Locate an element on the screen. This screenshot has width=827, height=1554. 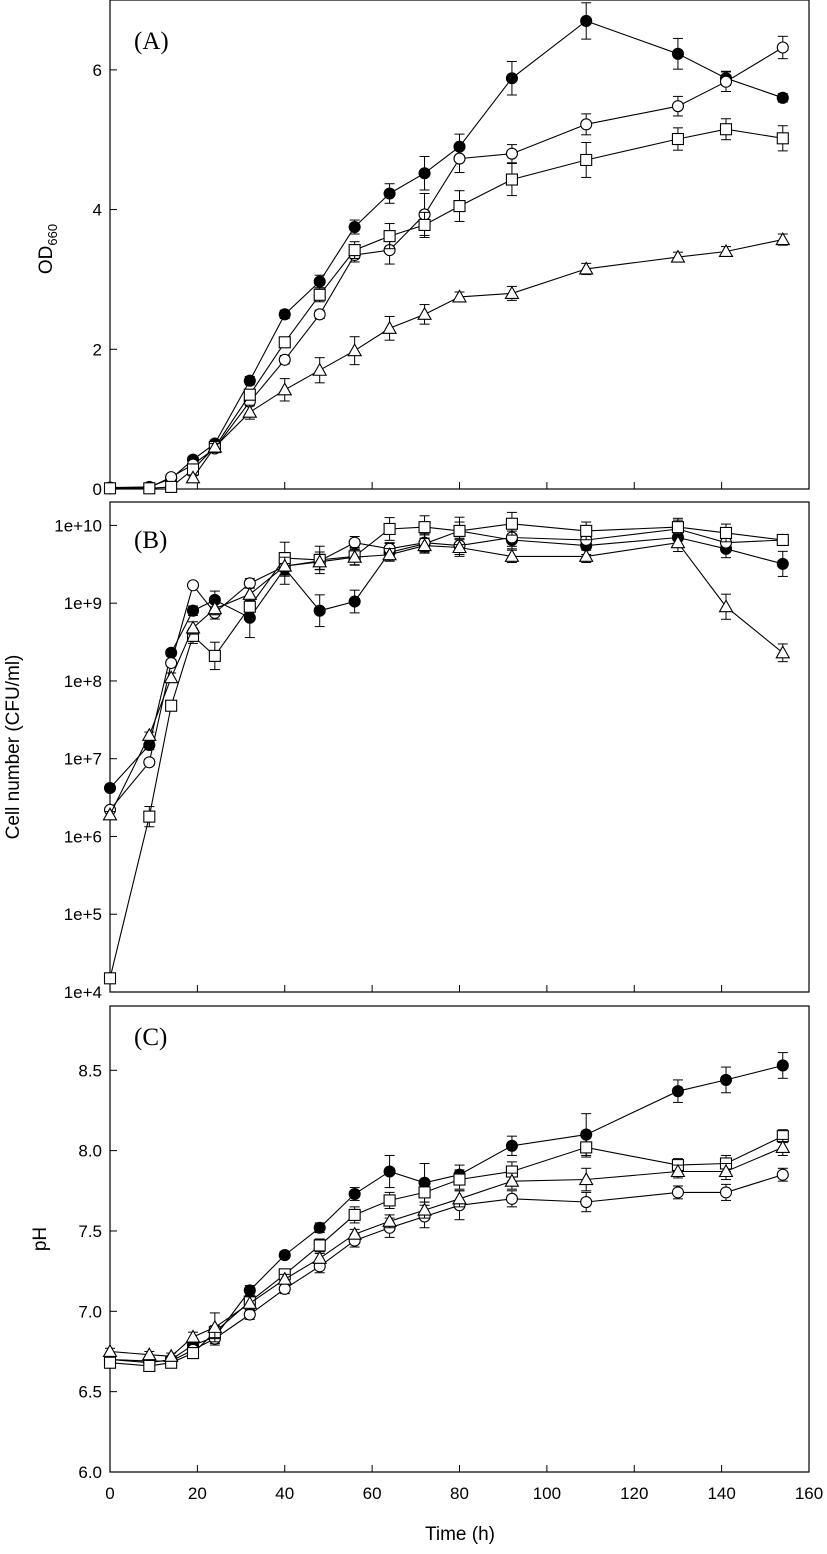
panel-a-series-open-triangle is located at coordinates (488, 357).